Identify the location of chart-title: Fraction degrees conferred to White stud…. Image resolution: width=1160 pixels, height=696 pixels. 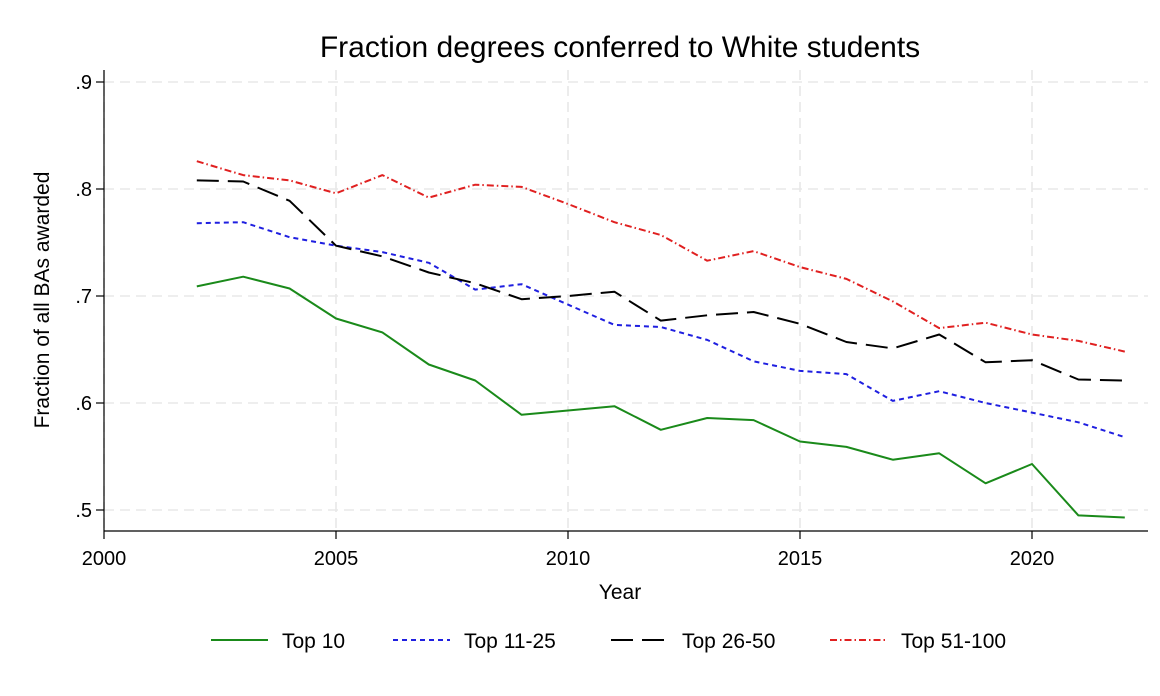
(620, 47).